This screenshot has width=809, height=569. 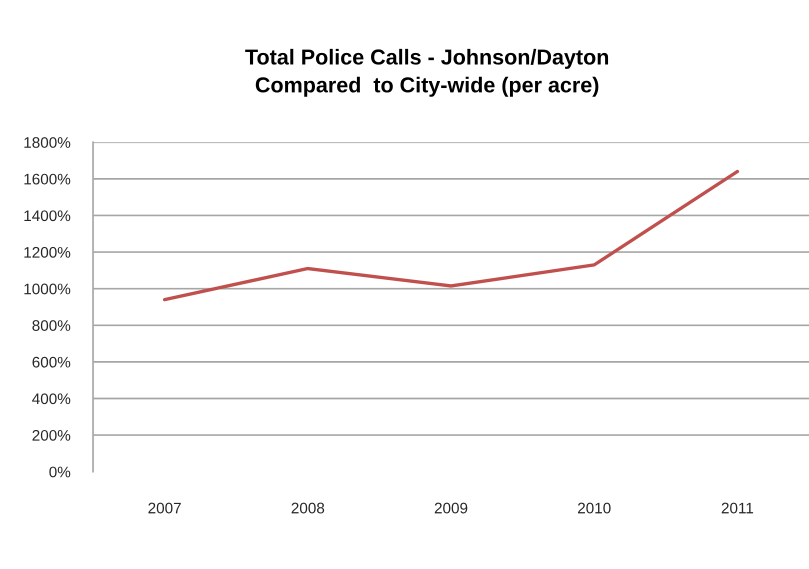 I want to click on chart-title: Total Police Calls - Johnson/Dayton Compared to City-wide (per acre), so click(x=426, y=72).